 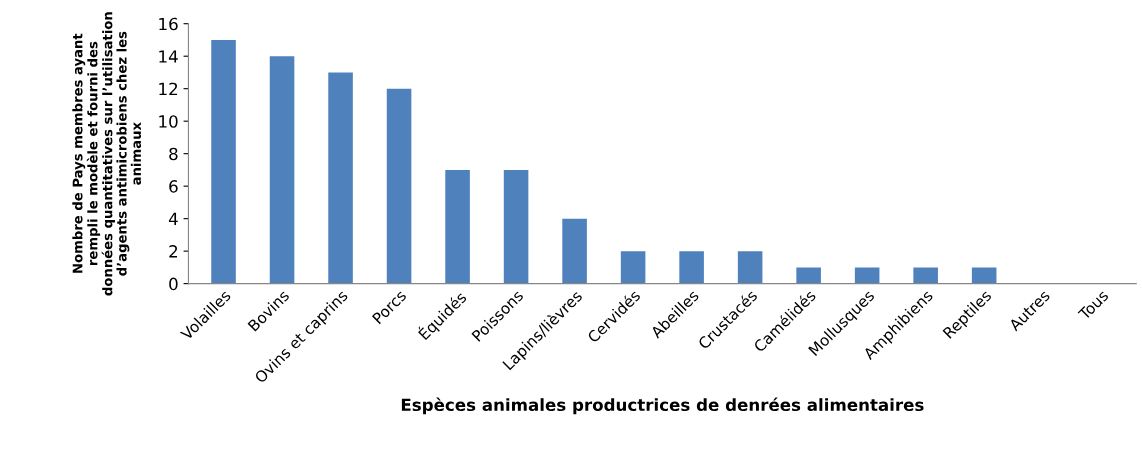 What do you see at coordinates (662, 406) in the screenshot?
I see `x-axis-title: Espèces animales productrices de denrées alimentaires` at bounding box center [662, 406].